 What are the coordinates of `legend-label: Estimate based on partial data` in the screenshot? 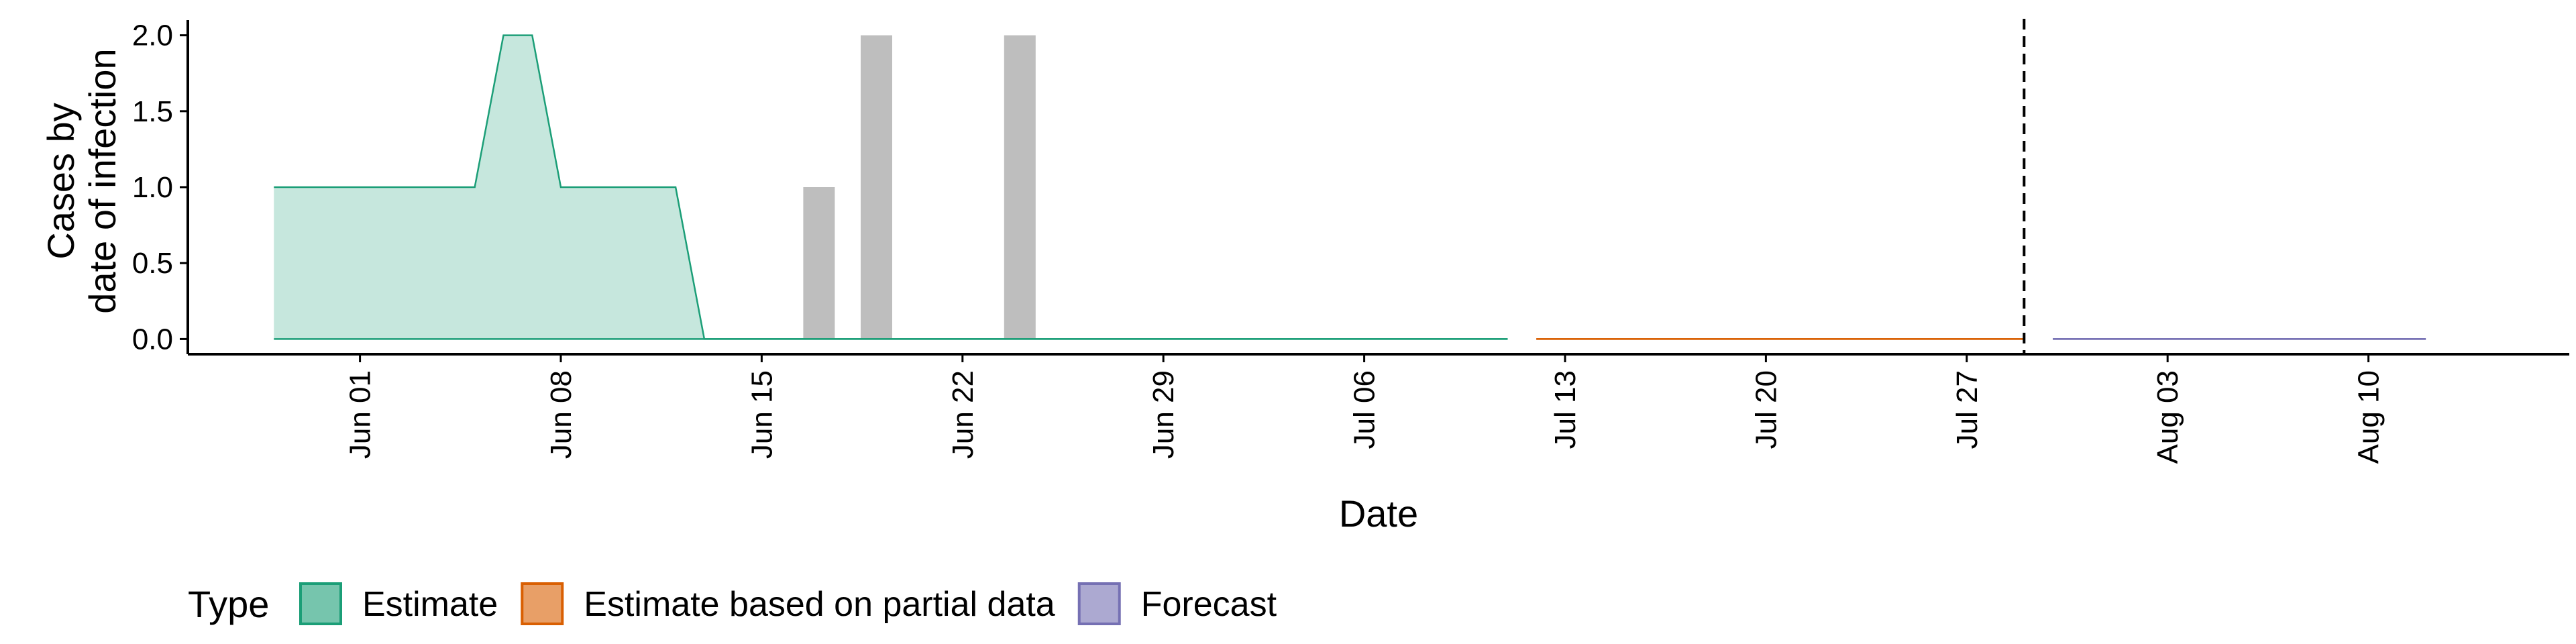 It's located at (819, 604).